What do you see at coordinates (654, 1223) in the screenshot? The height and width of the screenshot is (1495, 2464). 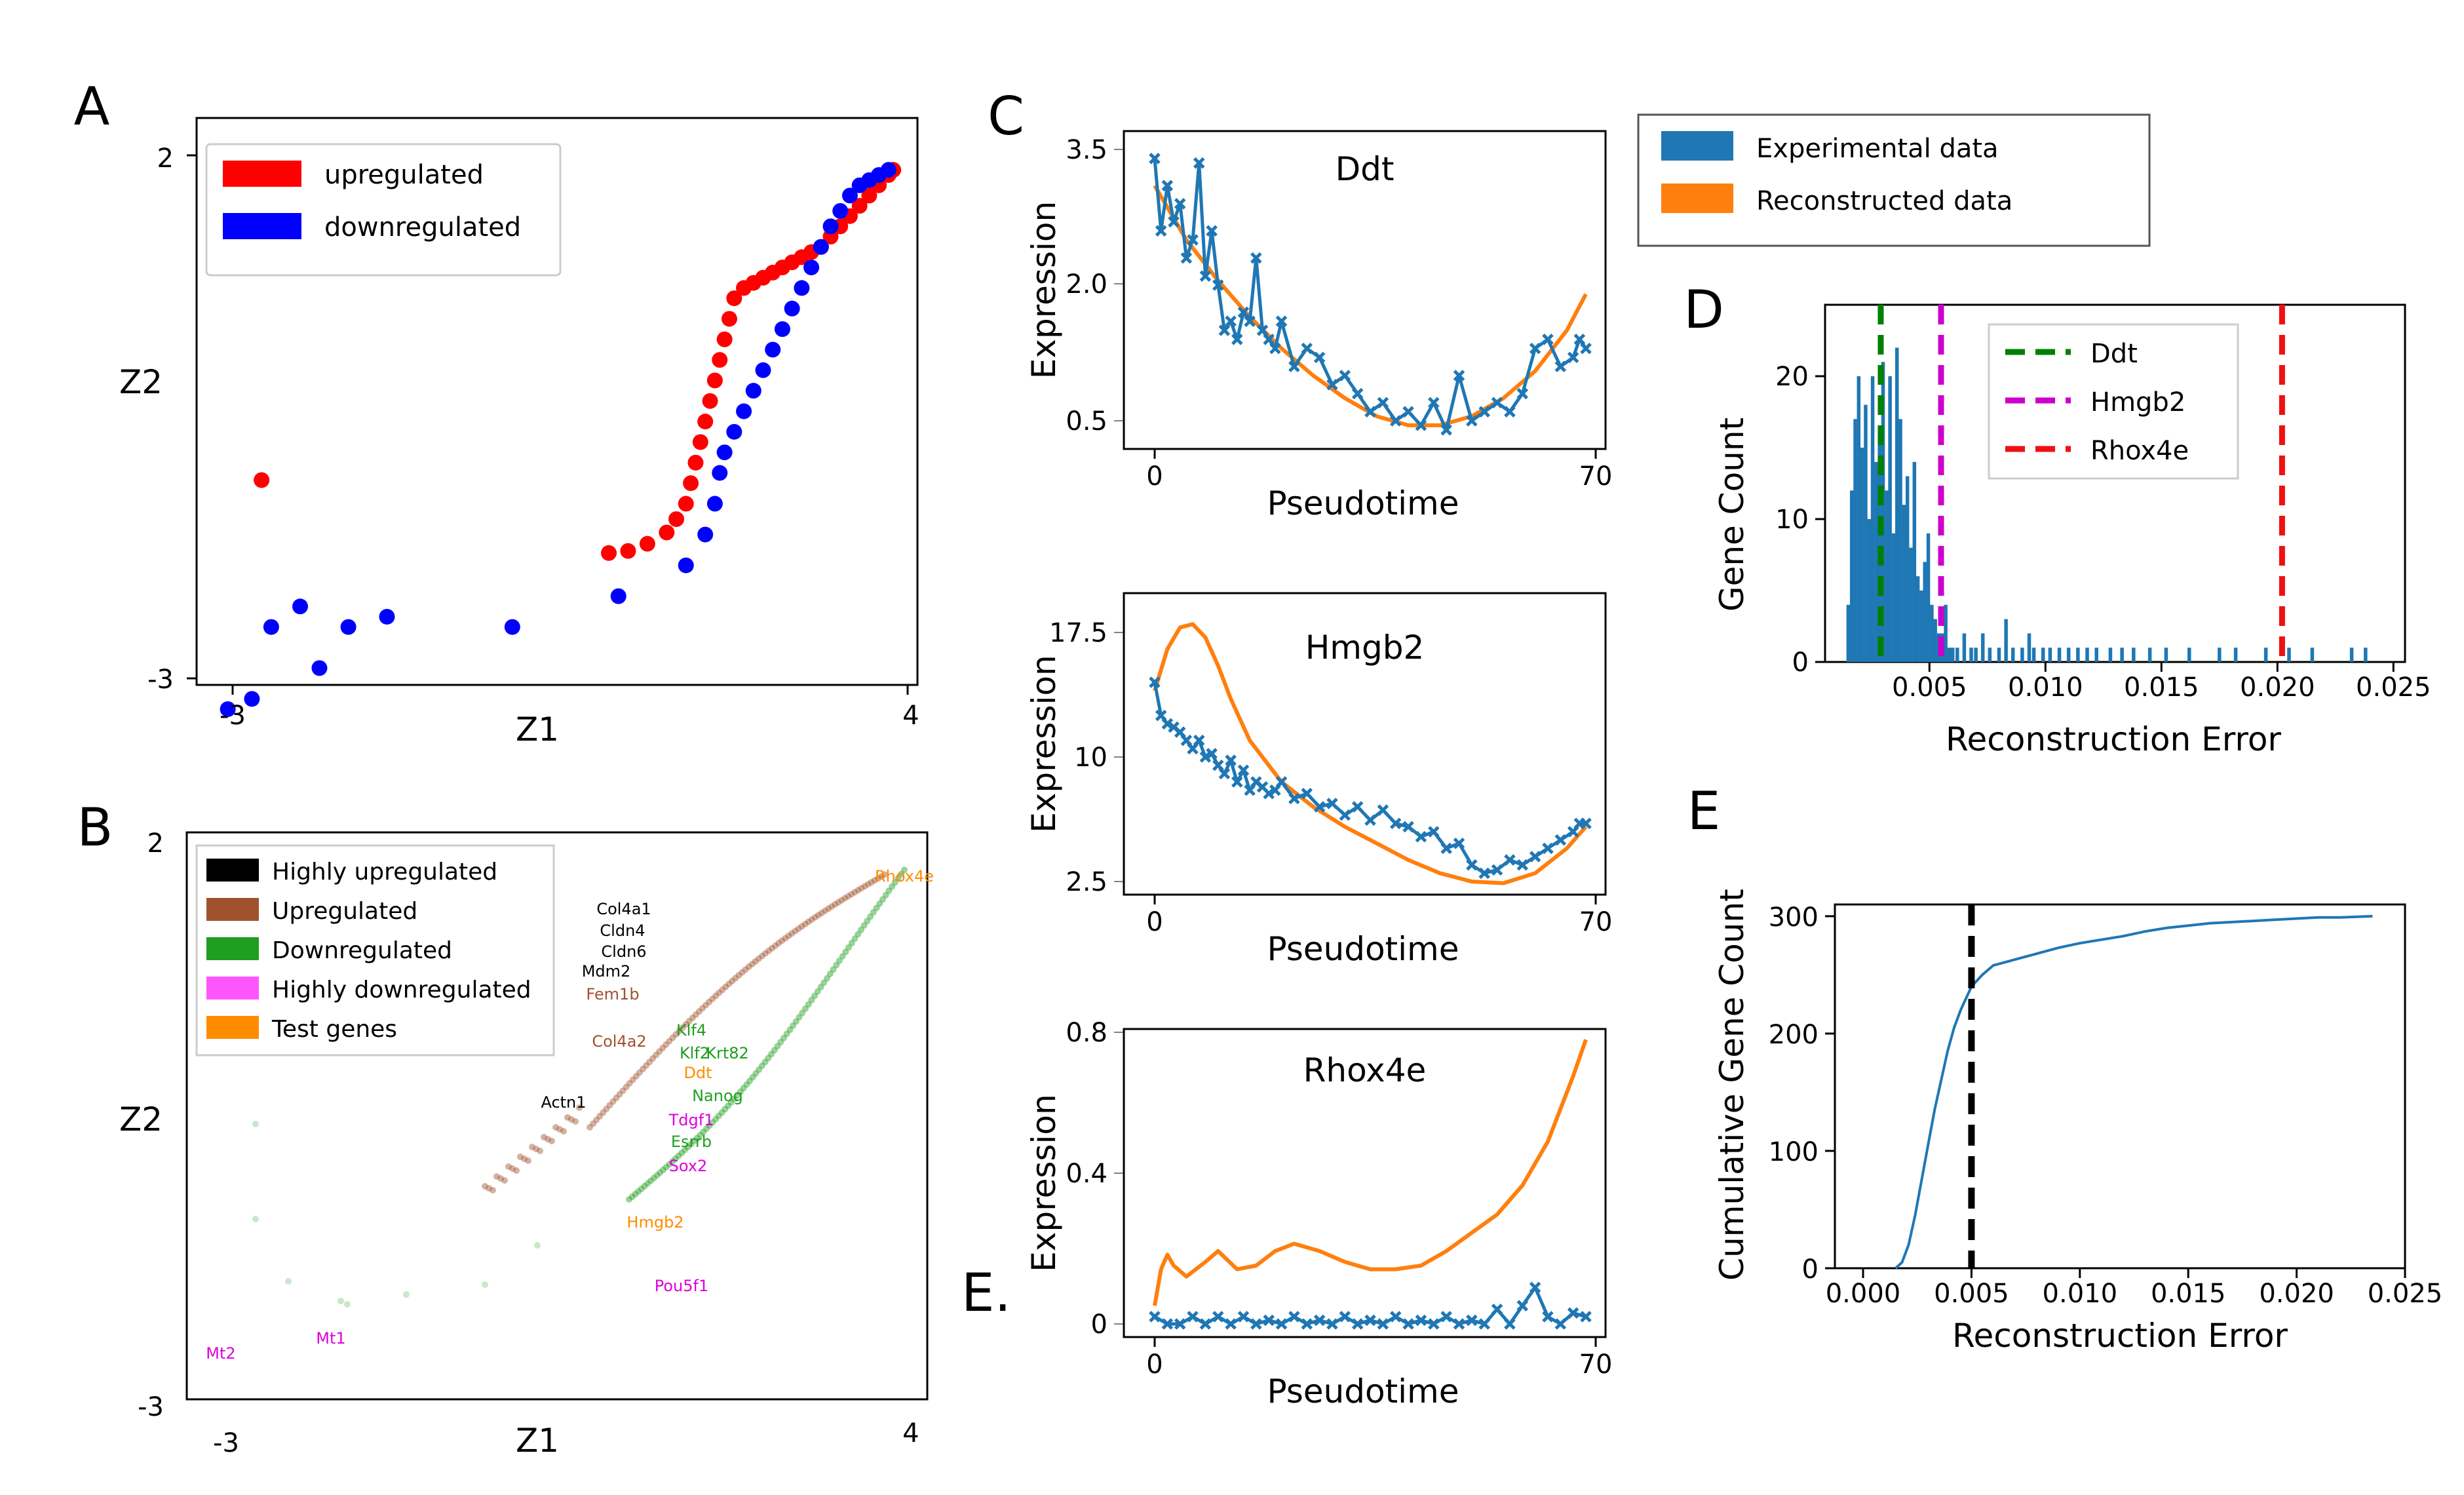 I see `panel-b-gene-label-16: Hmgb2` at bounding box center [654, 1223].